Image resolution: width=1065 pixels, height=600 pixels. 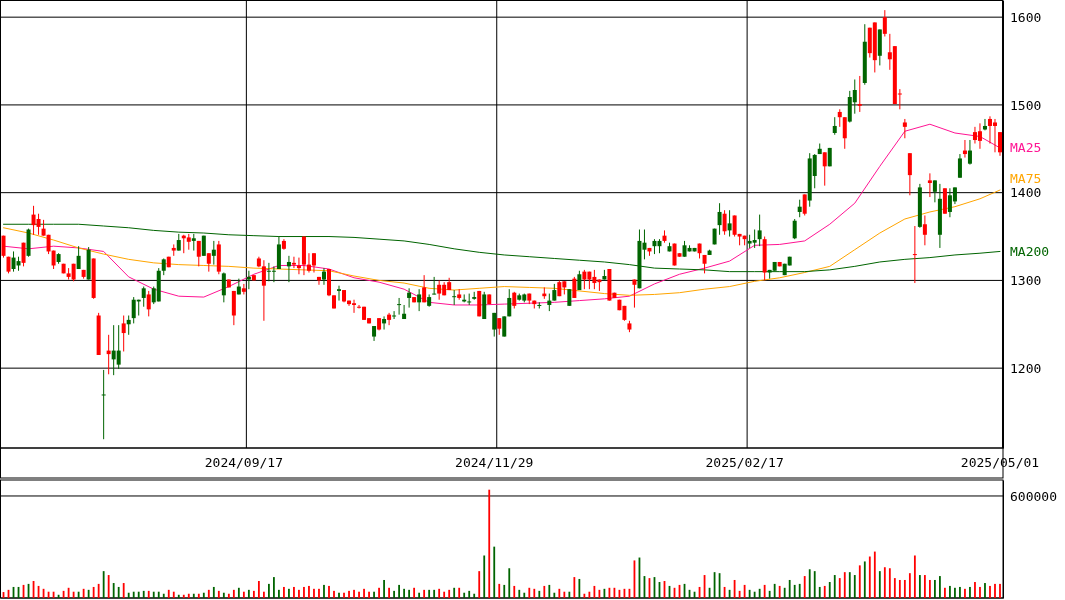 What do you see at coordinates (1026, 368) in the screenshot?
I see `y-tick-label: 1200` at bounding box center [1026, 368].